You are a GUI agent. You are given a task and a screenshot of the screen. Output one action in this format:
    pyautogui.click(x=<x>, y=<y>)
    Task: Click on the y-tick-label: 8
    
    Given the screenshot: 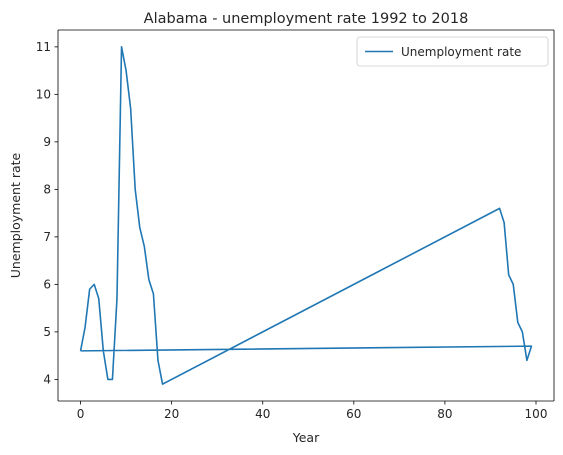 What is the action you would take?
    pyautogui.click(x=47, y=190)
    